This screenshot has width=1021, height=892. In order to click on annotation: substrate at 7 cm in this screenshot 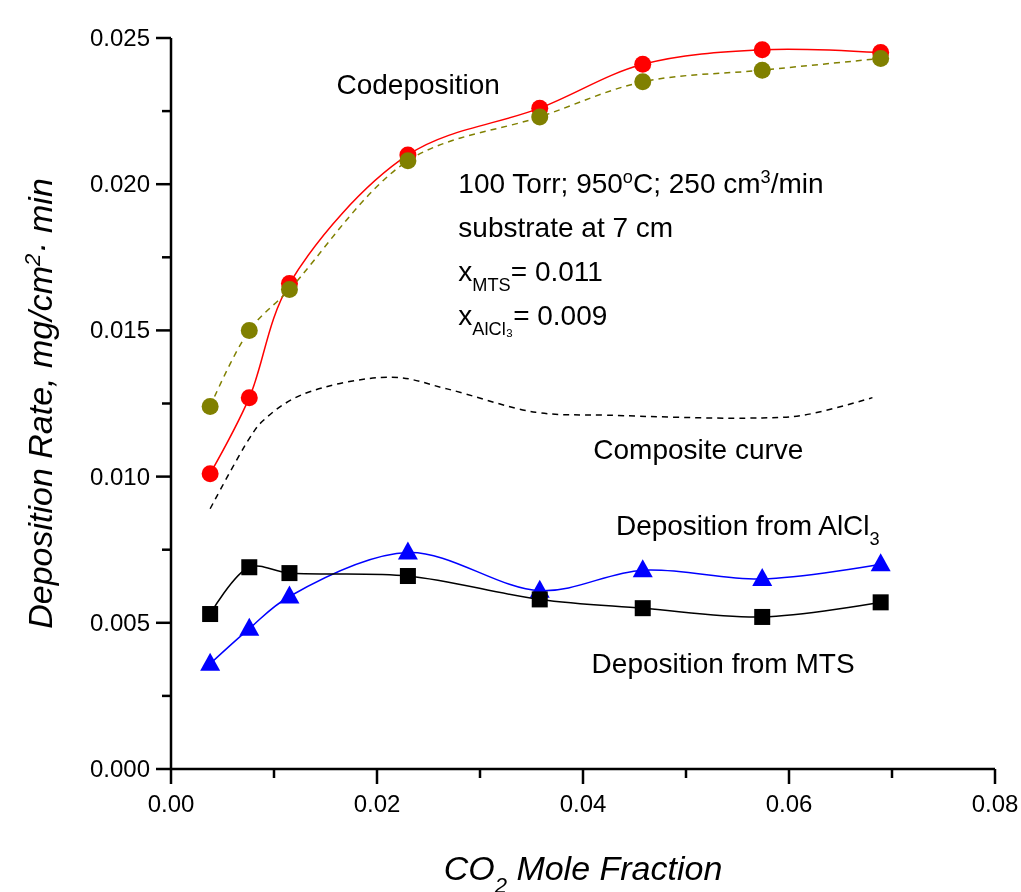, I will do `click(566, 227)`.